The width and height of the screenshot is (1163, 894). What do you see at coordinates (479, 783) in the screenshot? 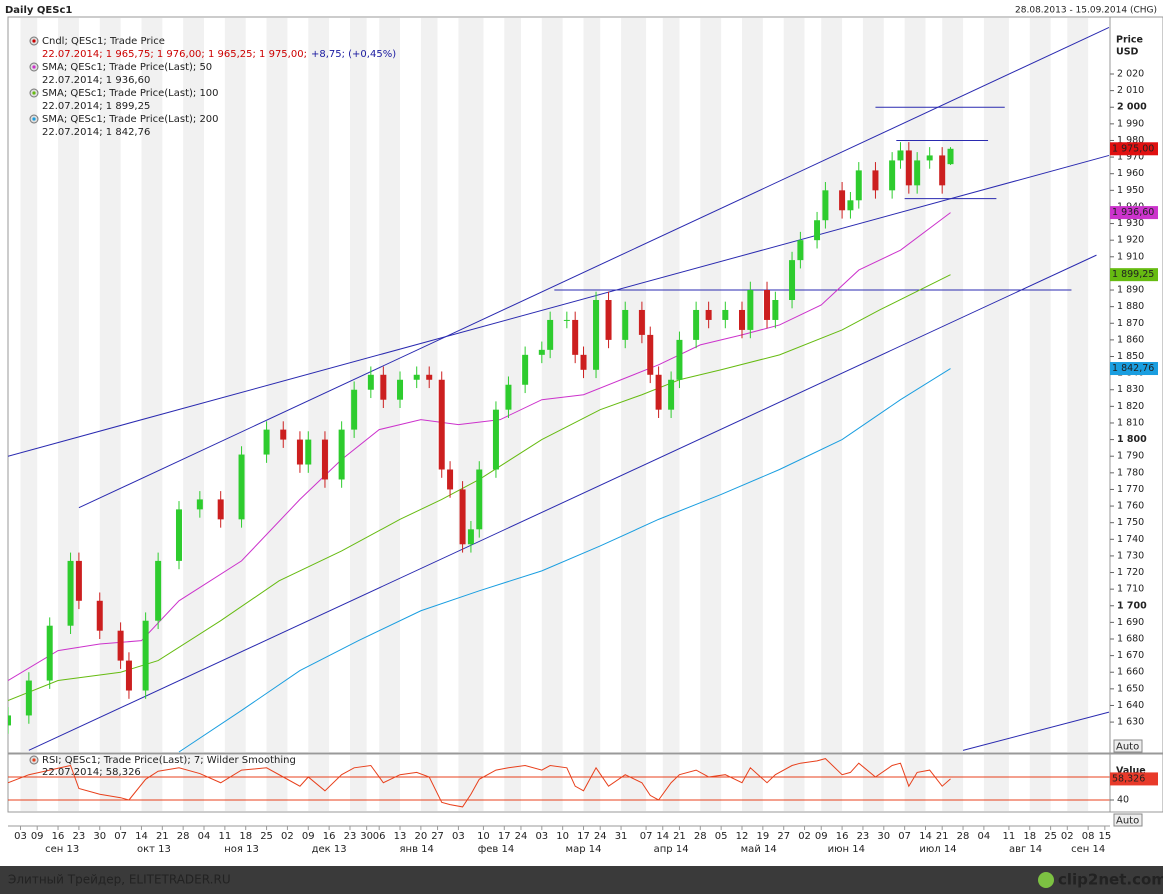
I see `rsi-line` at bounding box center [479, 783].